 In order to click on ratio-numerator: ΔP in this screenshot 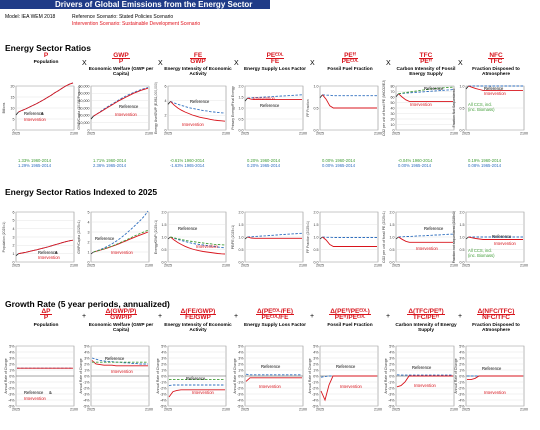, I will do `click(46, 312)`.